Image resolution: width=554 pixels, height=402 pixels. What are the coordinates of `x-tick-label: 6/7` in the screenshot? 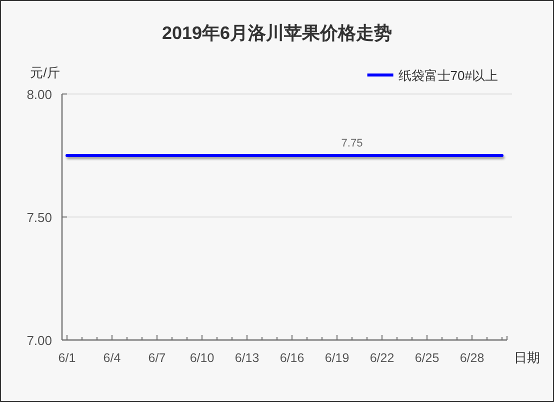 It's located at (157, 358).